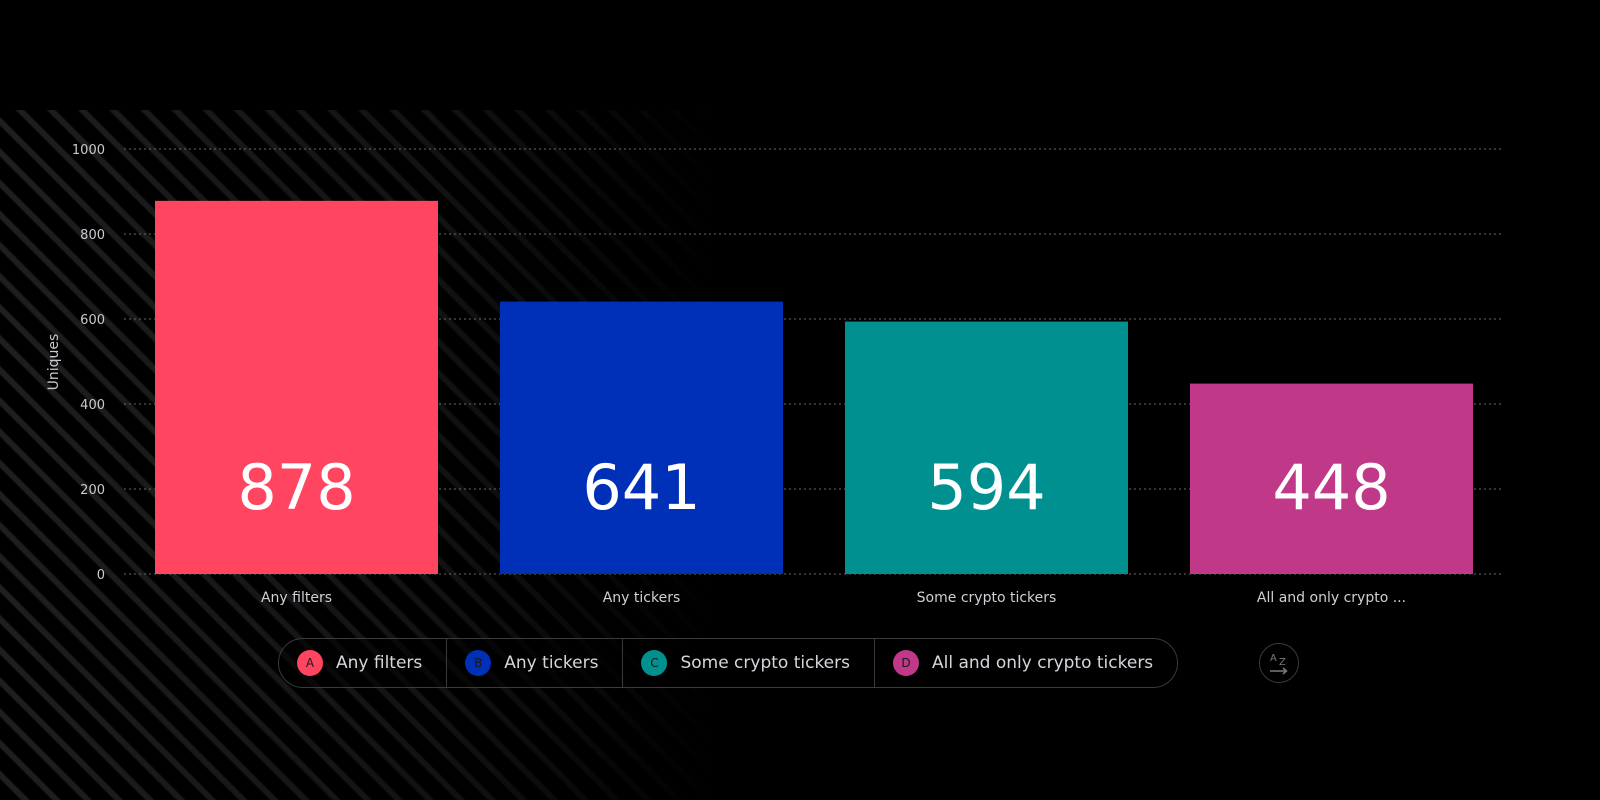  I want to click on legend-item-b: B Any tickers, so click(534, 663).